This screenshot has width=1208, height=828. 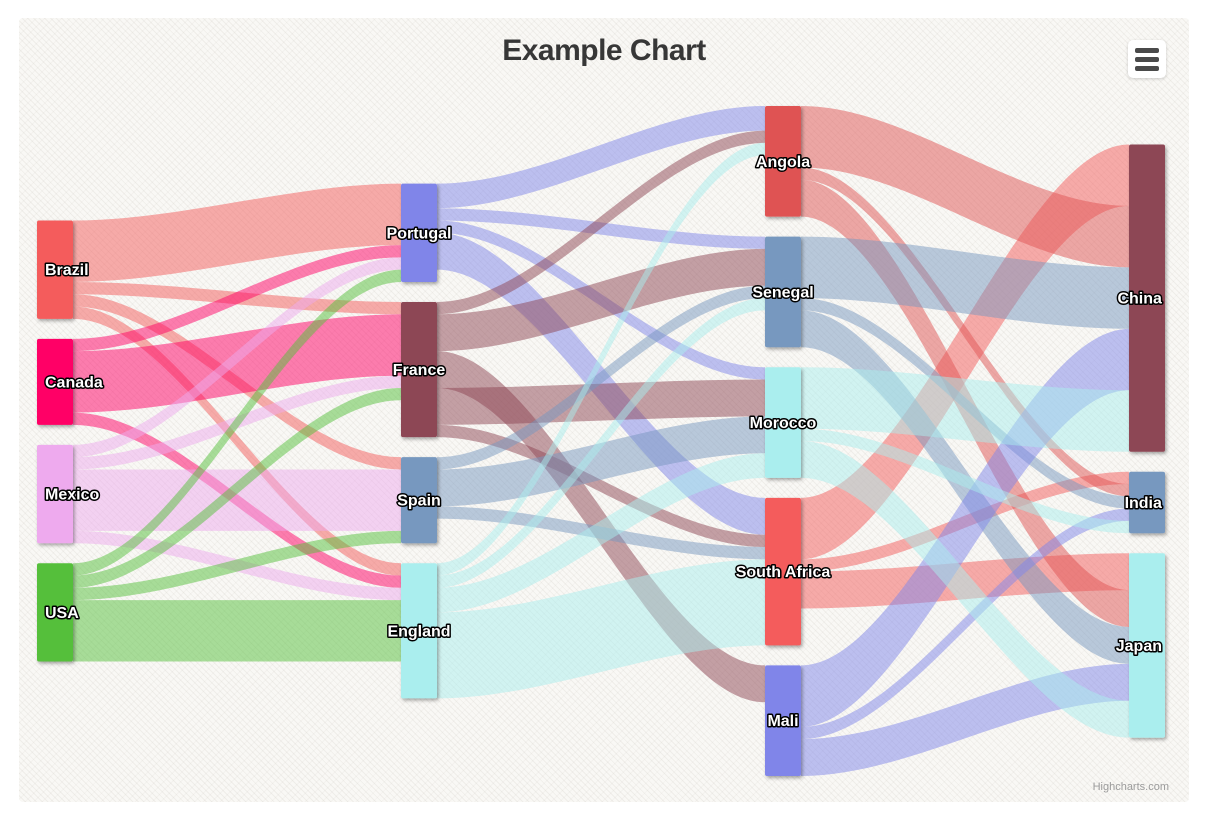 What do you see at coordinates (237, 565) in the screenshot?
I see `sankey-link-usa-spain` at bounding box center [237, 565].